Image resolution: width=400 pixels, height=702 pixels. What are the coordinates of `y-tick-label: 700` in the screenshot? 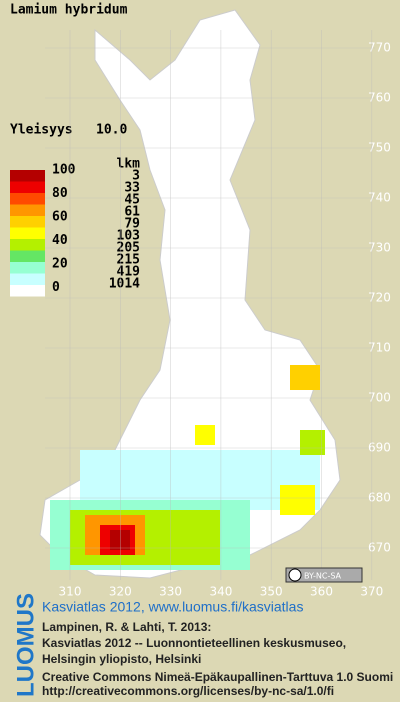 It's located at (379, 398).